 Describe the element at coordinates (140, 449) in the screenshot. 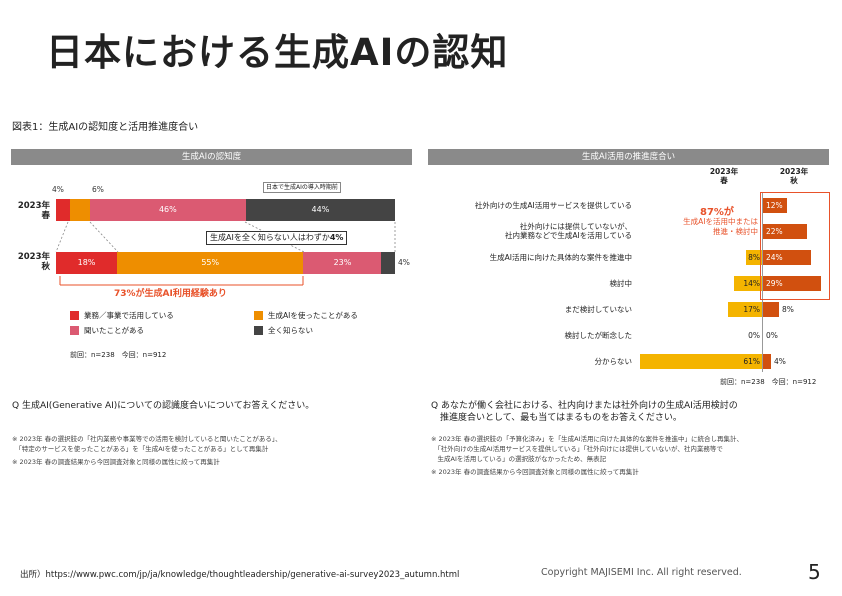

I see `left-note-2: 「特定のサービスを使ったことがある」を「生成AIを使ったことがある」として再集計` at that location.